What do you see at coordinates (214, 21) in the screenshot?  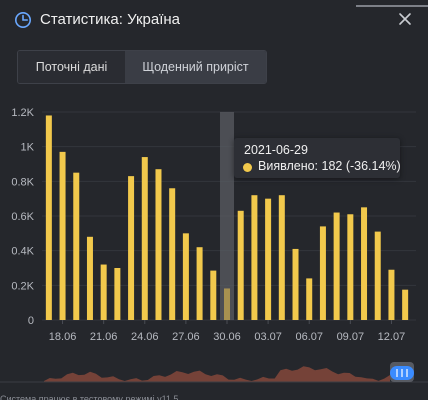 I see `panel-header: Статистика: Україна` at bounding box center [214, 21].